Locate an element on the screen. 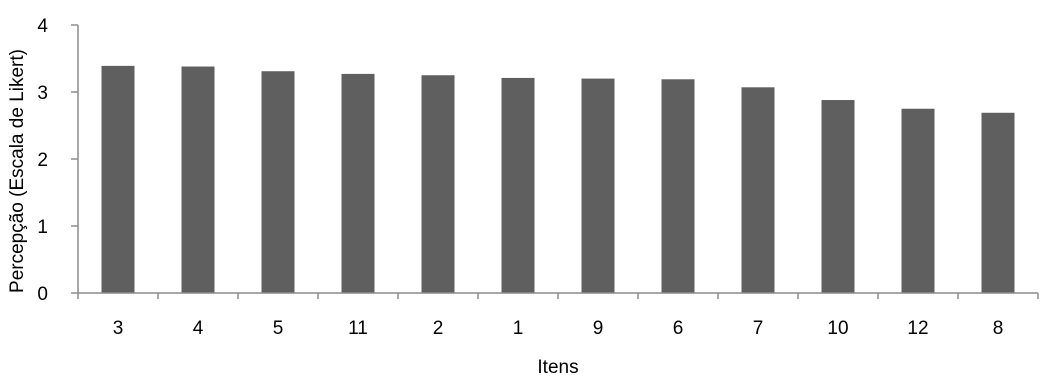 The width and height of the screenshot is (1040, 376). y-tick-label: 3 is located at coordinates (42, 93).